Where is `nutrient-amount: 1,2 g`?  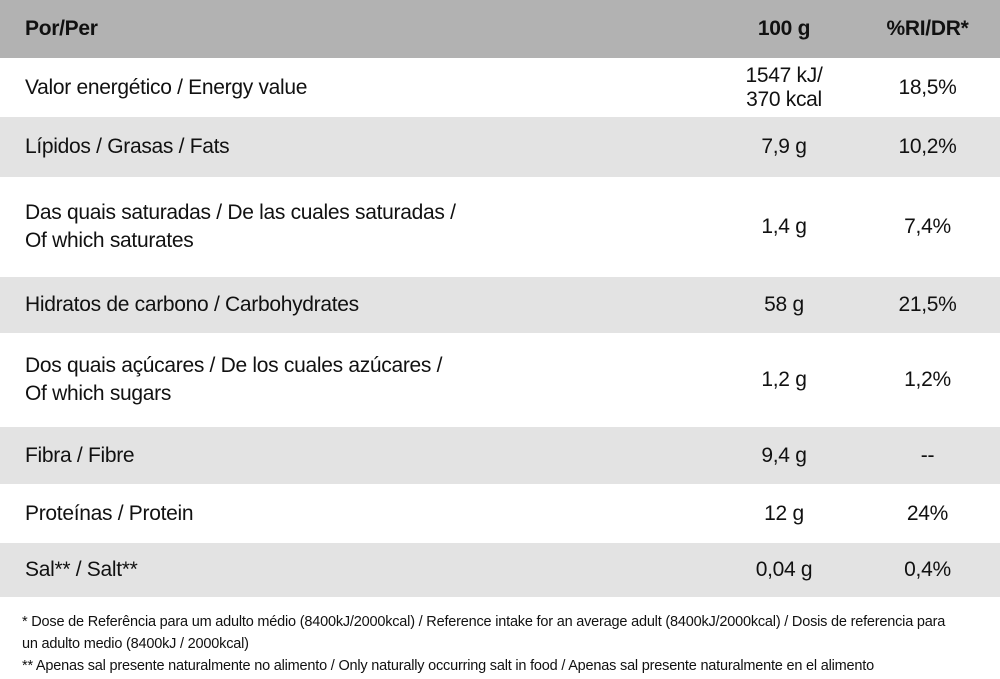 nutrient-amount: 1,2 g is located at coordinates (784, 379).